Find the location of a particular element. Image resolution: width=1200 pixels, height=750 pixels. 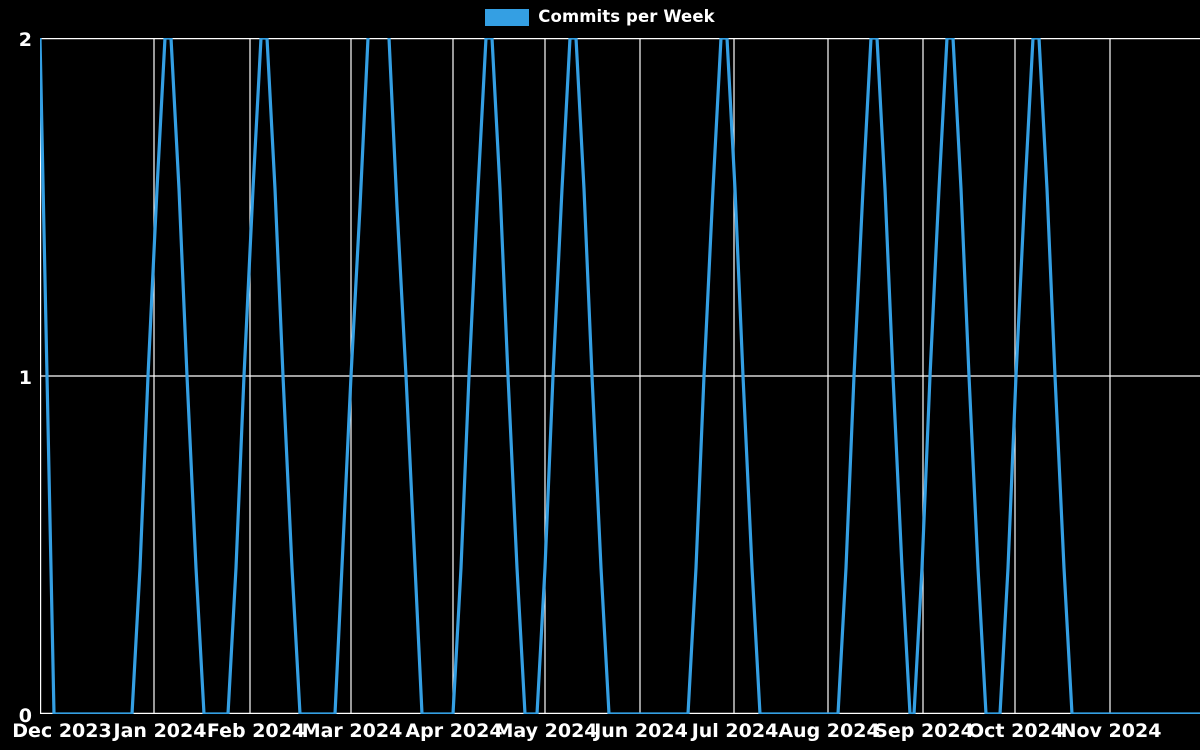

x-tick-label-nov-2024: Nov 2024 is located at coordinates (1111, 731).